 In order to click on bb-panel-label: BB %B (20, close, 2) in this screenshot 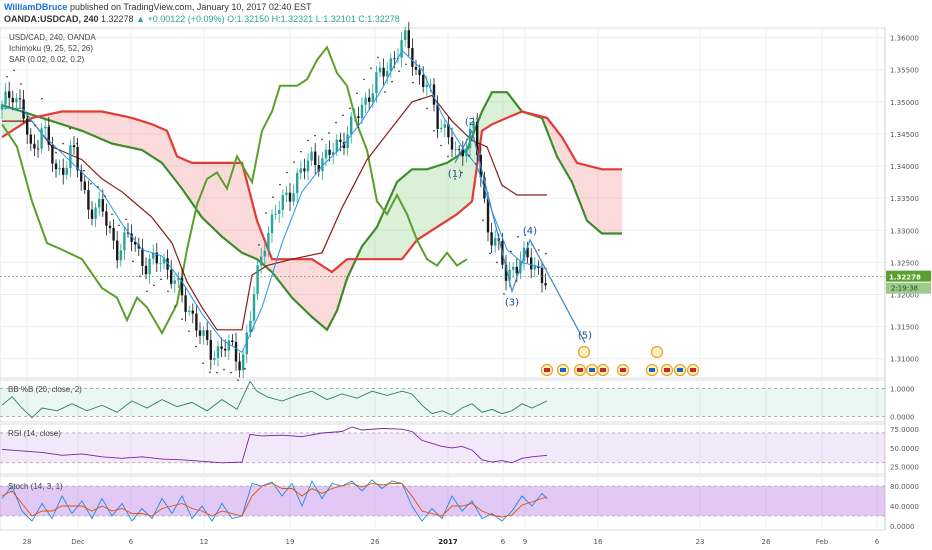, I will do `click(45, 389)`.